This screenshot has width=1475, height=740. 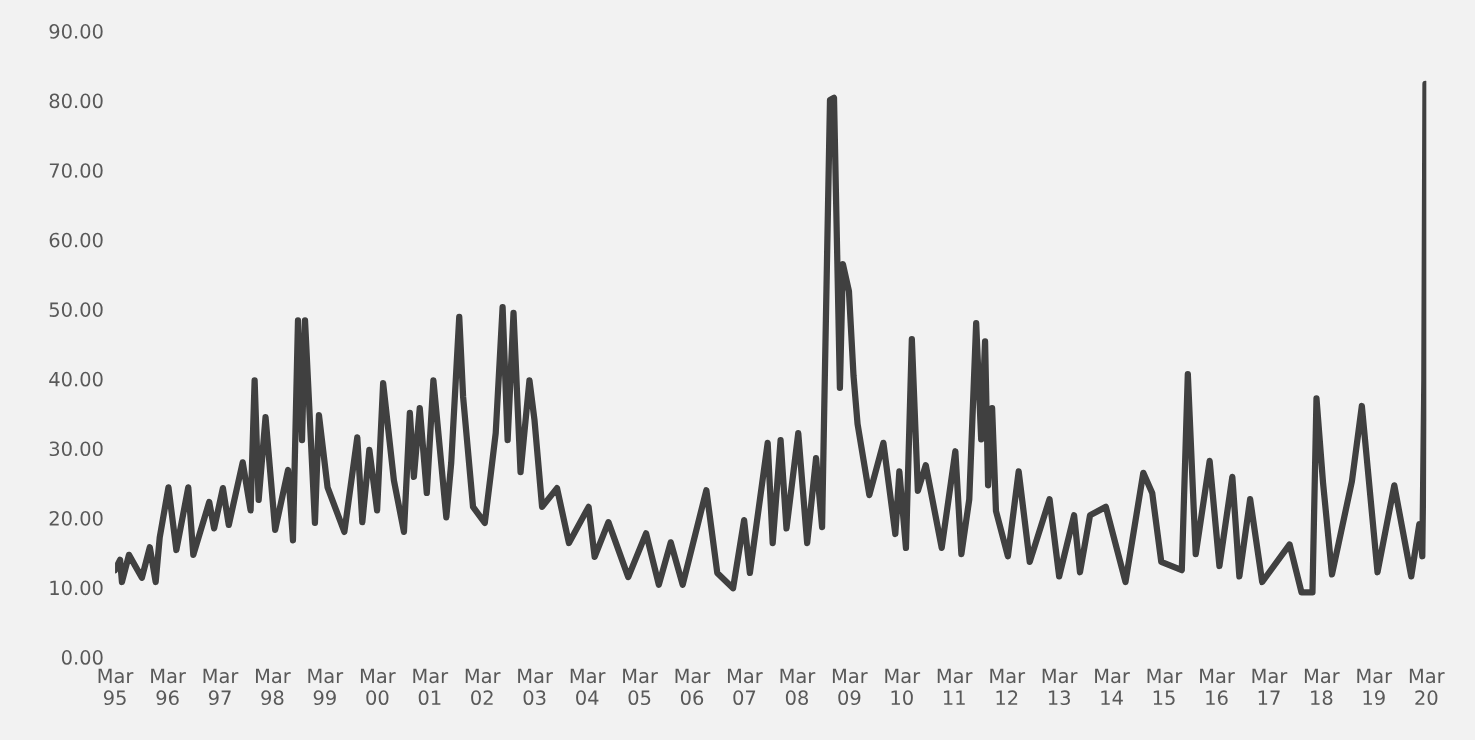 I want to click on y-tick-label: 60.00, so click(x=76, y=240).